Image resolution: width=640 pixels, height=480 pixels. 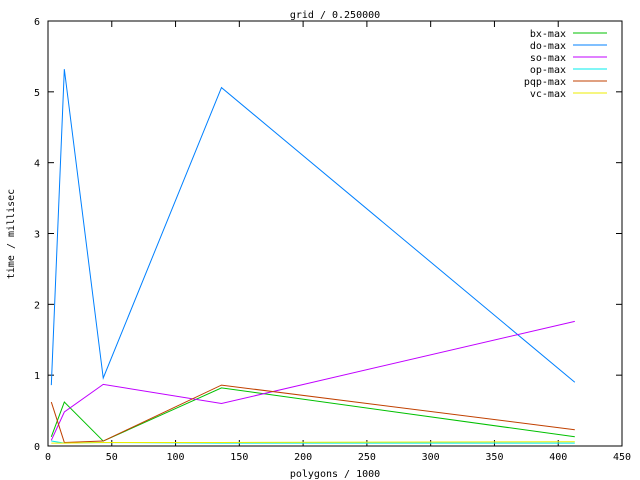 I want to click on x-tick-label: 300, so click(x=431, y=457).